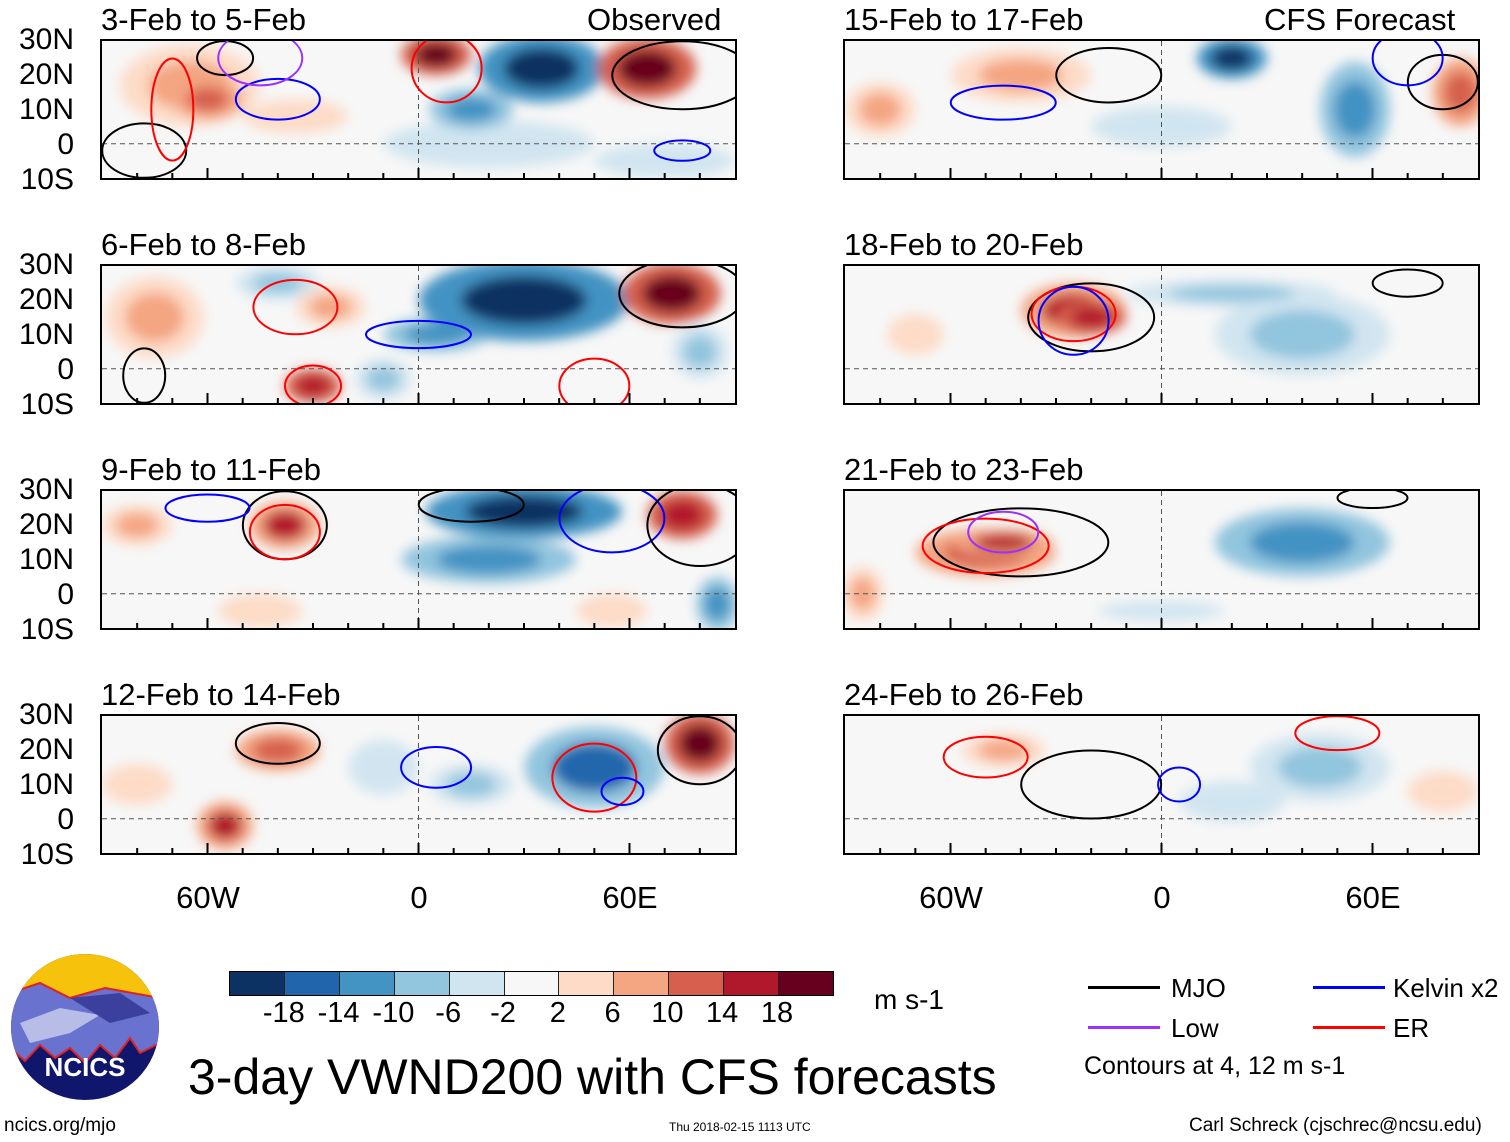  I want to click on footer-url: ncics.org/mjo, so click(60, 1125).